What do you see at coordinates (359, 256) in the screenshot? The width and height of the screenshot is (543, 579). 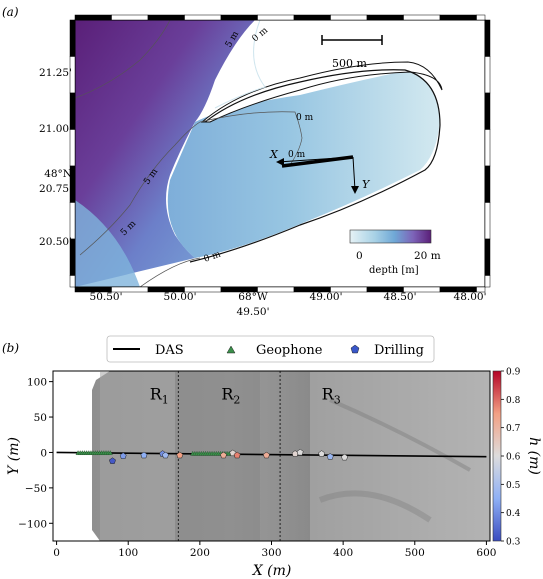 I see `depth-colorbar-min: 0` at bounding box center [359, 256].